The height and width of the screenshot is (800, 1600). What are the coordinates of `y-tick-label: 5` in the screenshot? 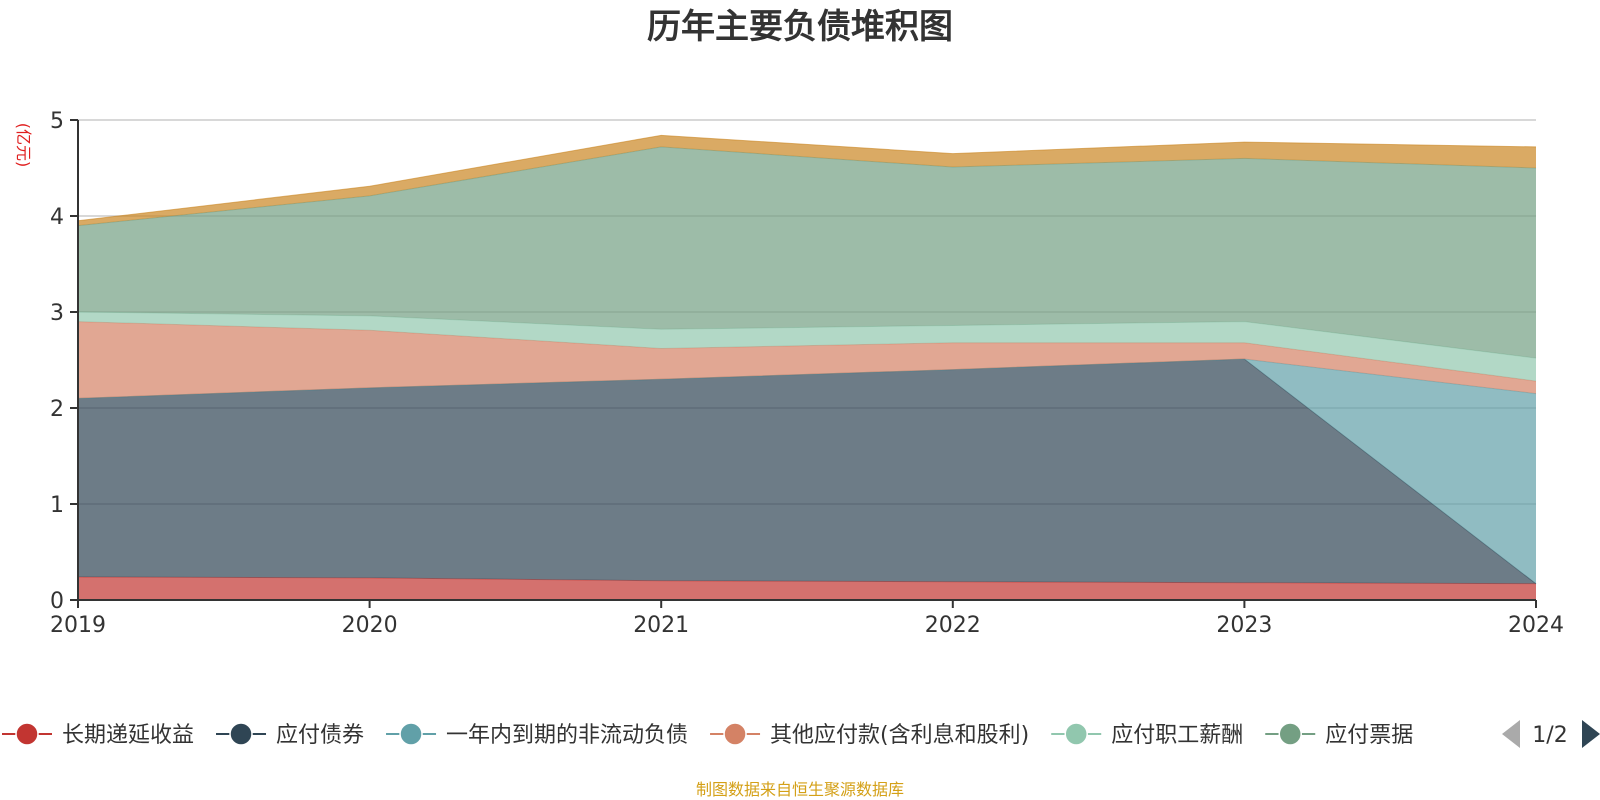 It's located at (57, 121).